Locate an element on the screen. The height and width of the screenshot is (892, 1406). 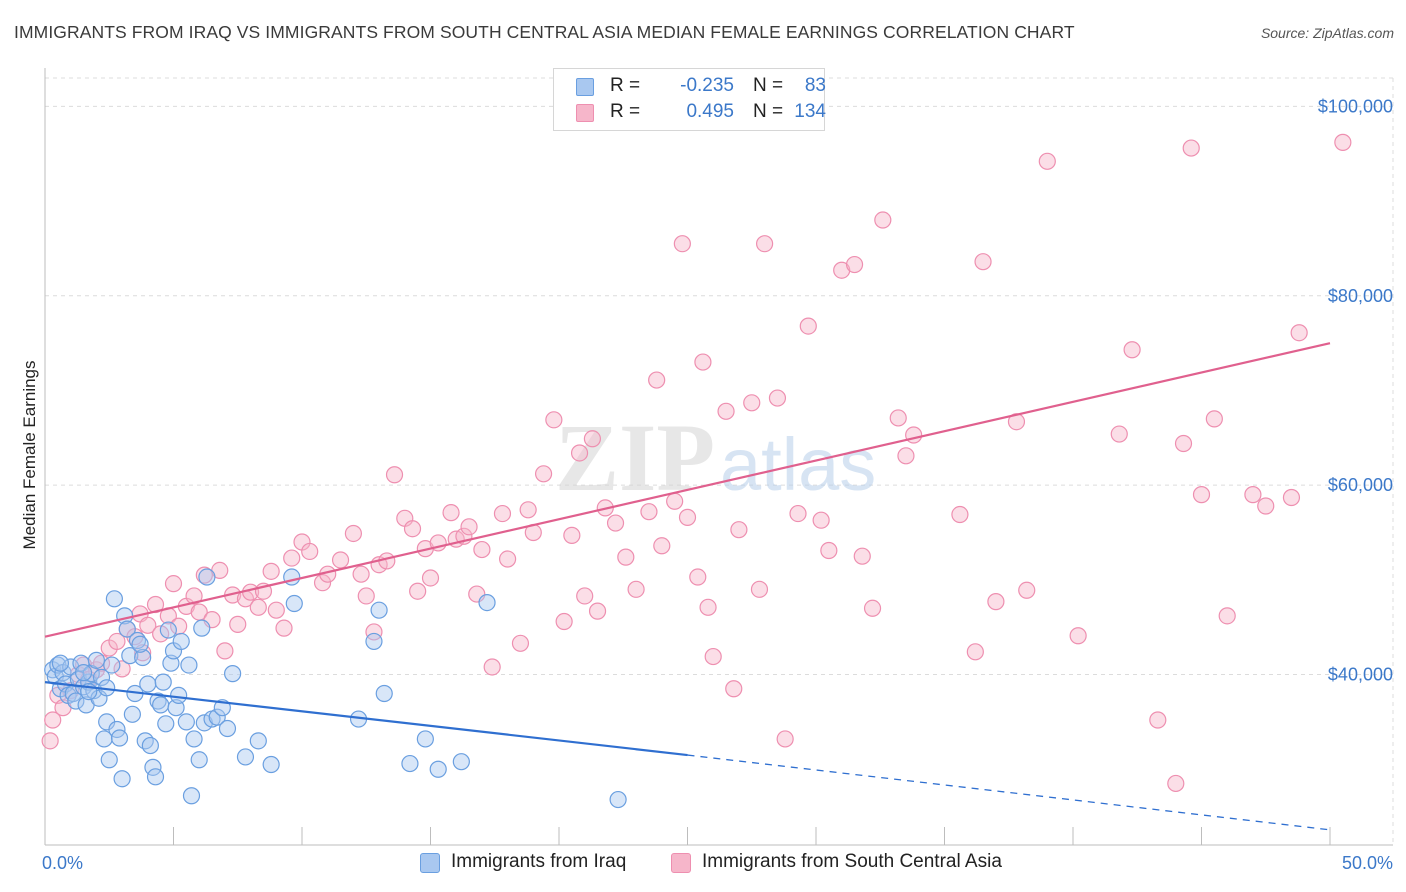
legend-r-value: 0.495 is located at coordinates (710, 111).